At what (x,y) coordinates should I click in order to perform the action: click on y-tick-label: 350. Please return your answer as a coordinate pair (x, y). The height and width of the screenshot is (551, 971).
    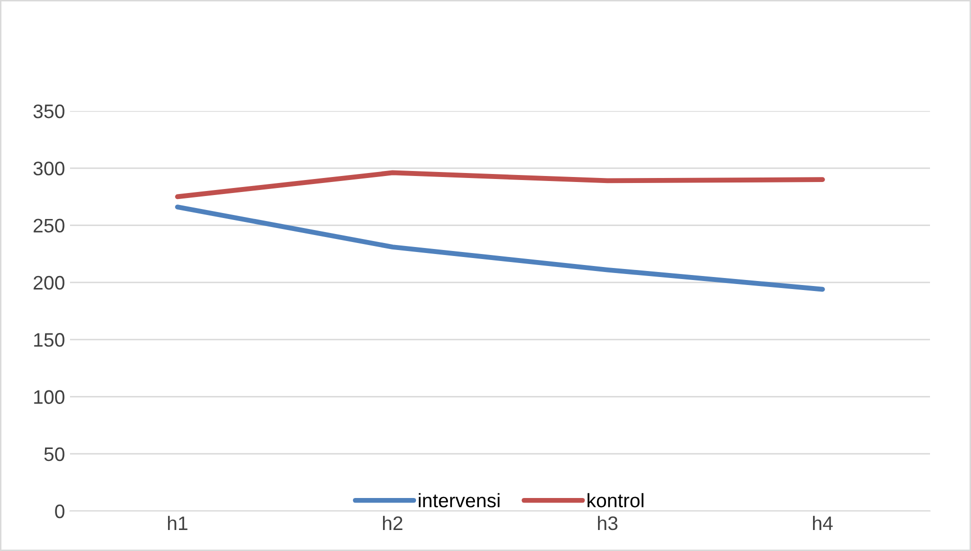
    Looking at the image, I should click on (48, 111).